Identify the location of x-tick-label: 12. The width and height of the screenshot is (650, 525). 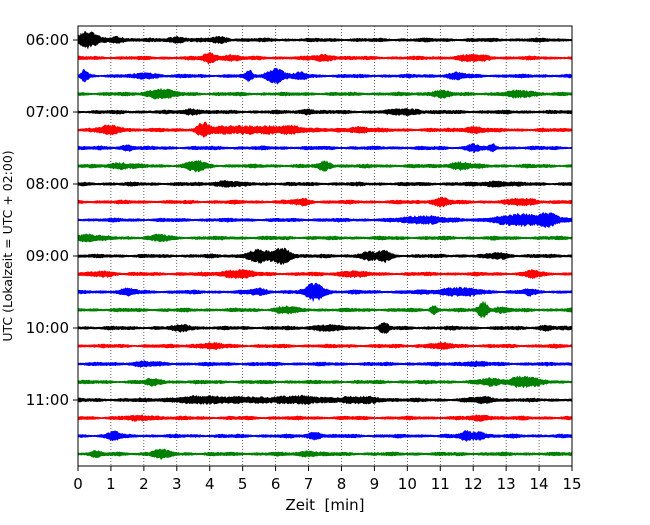
(473, 484).